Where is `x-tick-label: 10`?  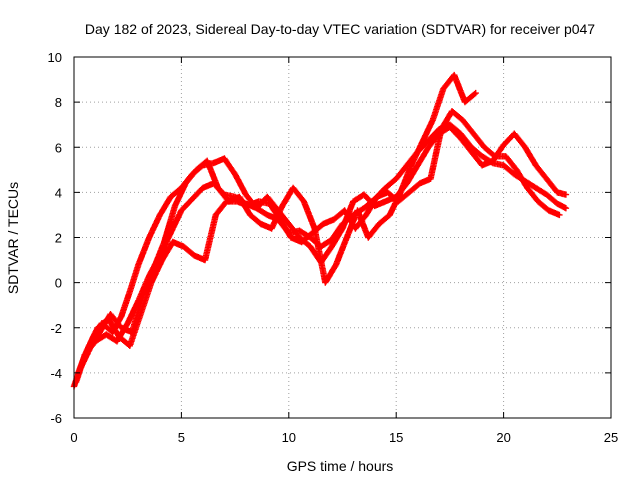
x-tick-label: 10 is located at coordinates (289, 437).